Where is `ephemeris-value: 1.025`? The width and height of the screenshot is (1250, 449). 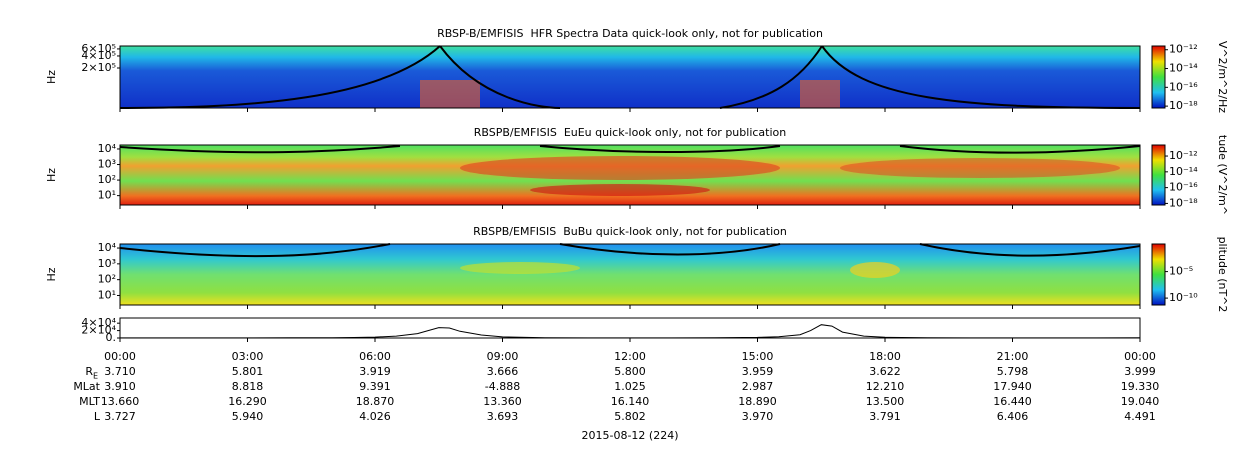 ephemeris-value: 1.025 is located at coordinates (630, 386).